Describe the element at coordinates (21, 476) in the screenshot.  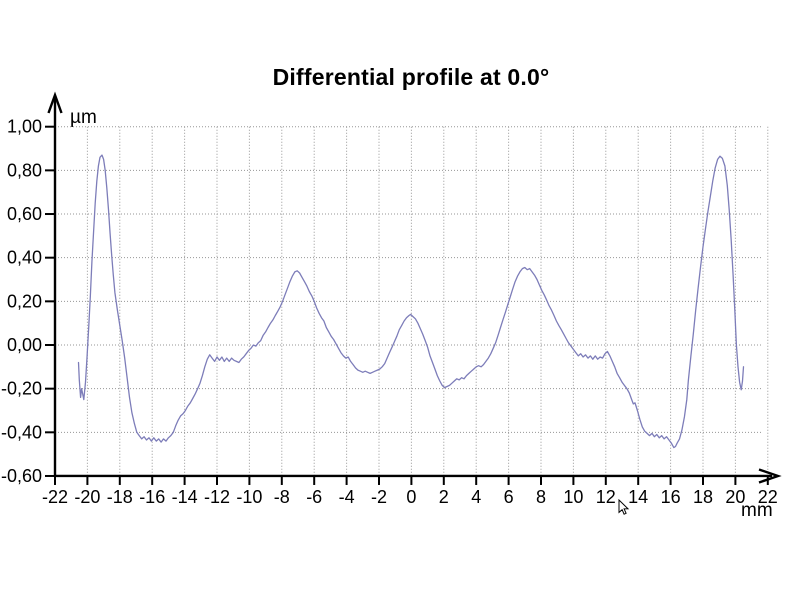
I see `y-tick-label: -0,60` at that location.